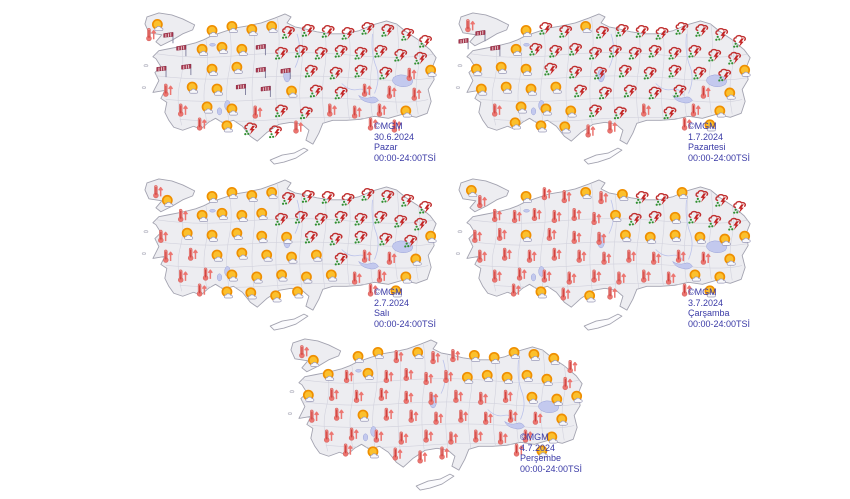 The width and height of the screenshot is (850, 499). I want to click on windsock-icon, so click(463, 43).